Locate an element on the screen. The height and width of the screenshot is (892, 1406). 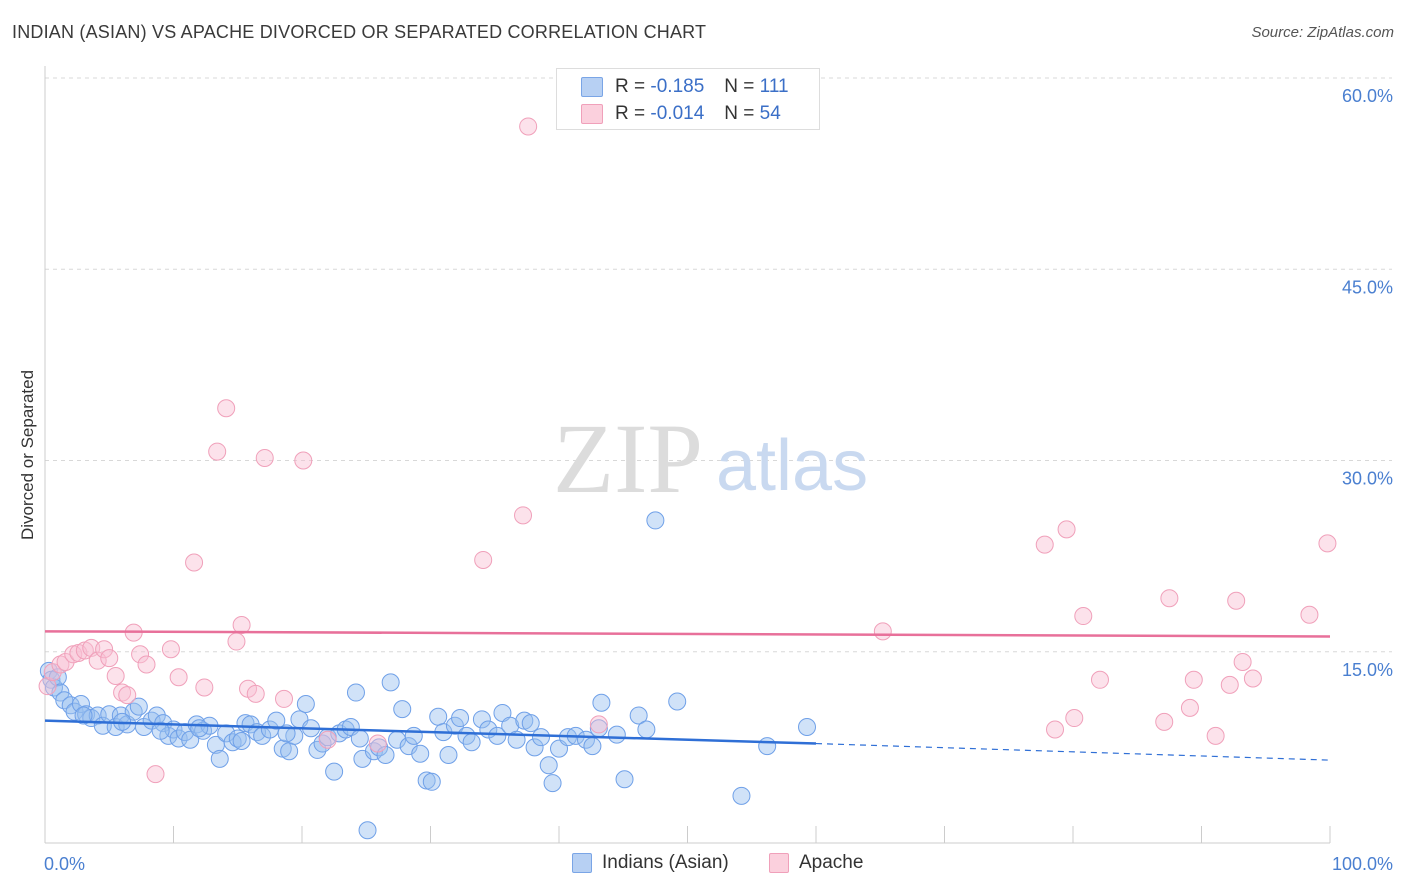
legend-item-apache: Apache is located at coordinates (816, 863).